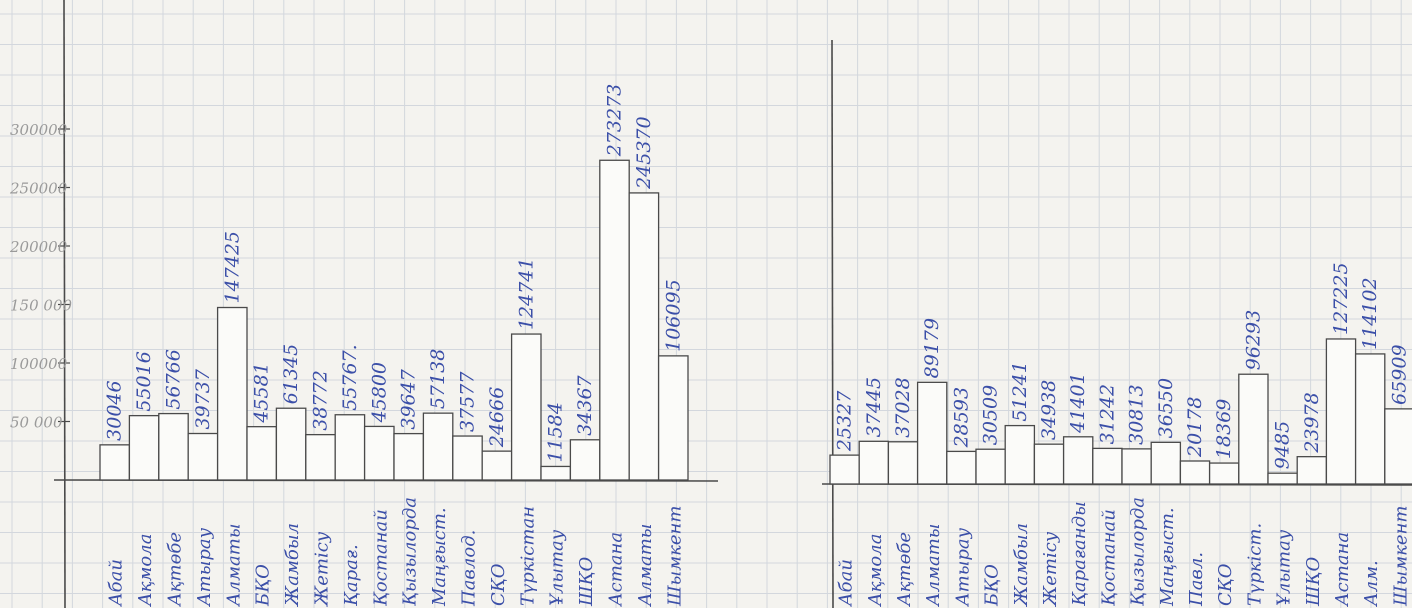  What do you see at coordinates (39, 364) in the screenshot?
I see `y-tick-label: 100000` at bounding box center [39, 364].